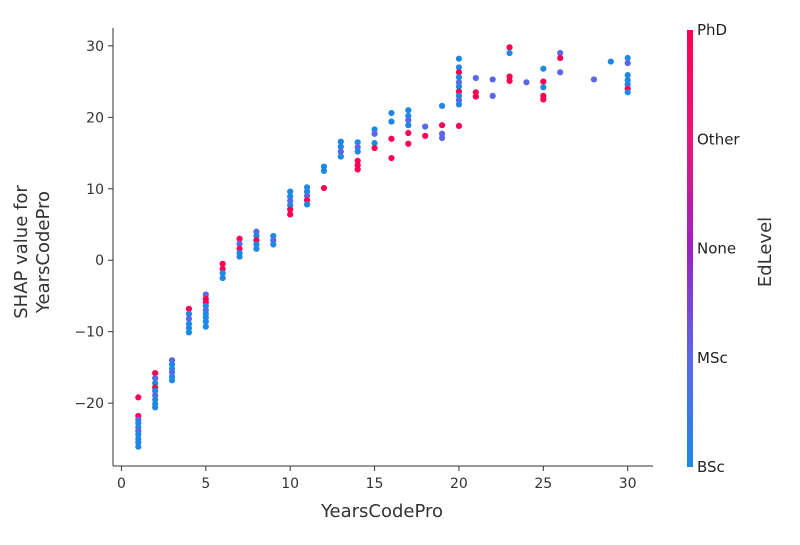 Image resolution: width=800 pixels, height=545 pixels. What do you see at coordinates (718, 248) in the screenshot?
I see `colorbar-tick-labels: BSc MSc None Other PhD` at bounding box center [718, 248].